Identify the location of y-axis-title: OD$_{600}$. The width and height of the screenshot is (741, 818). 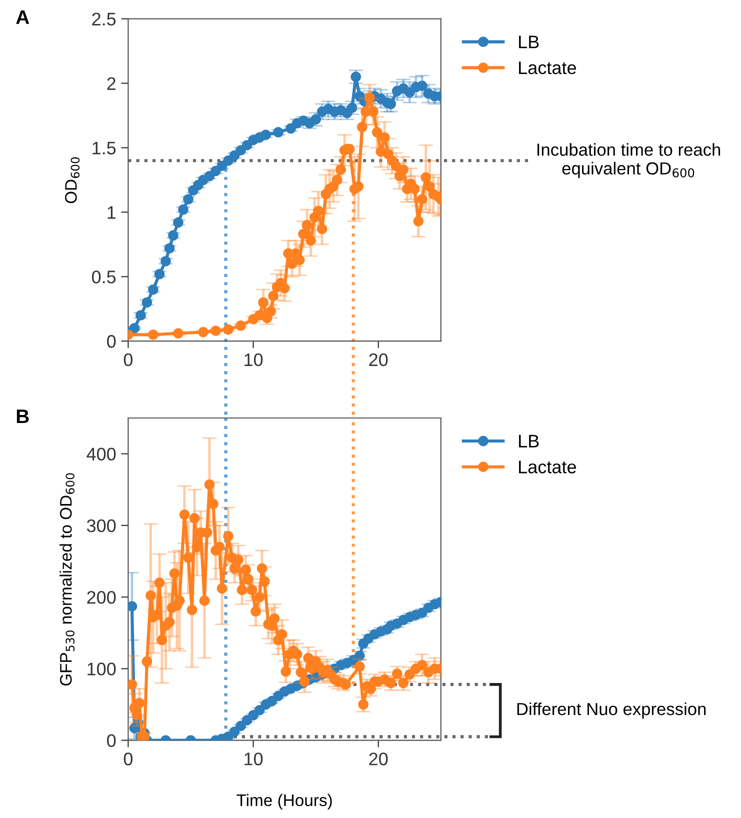
(72, 180).